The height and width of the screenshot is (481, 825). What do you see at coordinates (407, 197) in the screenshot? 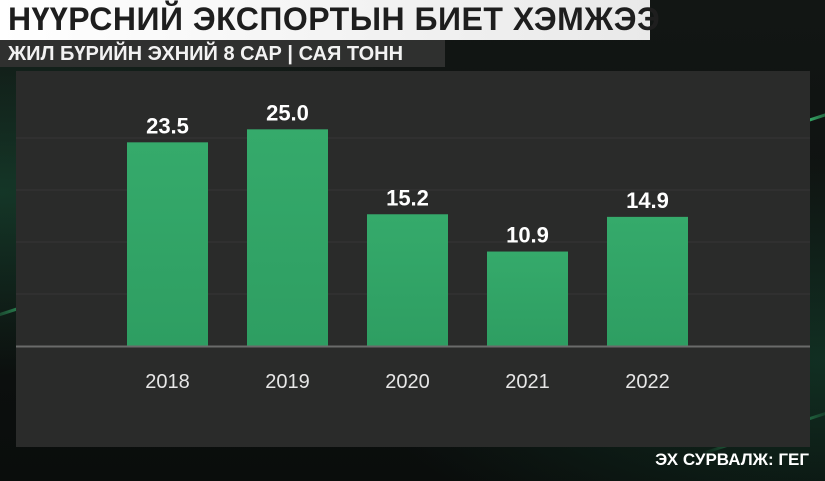
I see `value-label-2020: 15.2` at bounding box center [407, 197].